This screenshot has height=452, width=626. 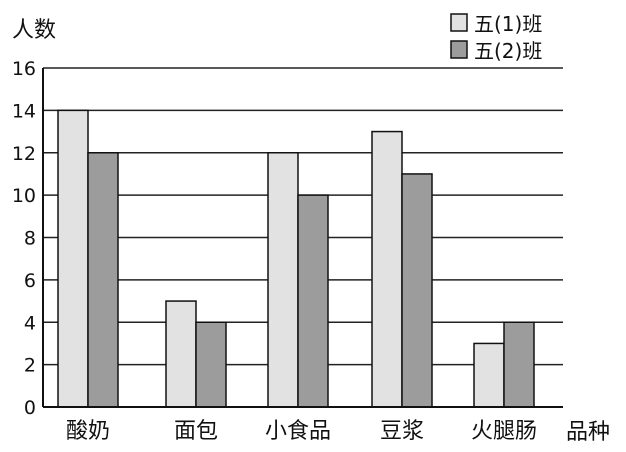 What do you see at coordinates (30, 366) in the screenshot?
I see `y-tick-label: 2` at bounding box center [30, 366].